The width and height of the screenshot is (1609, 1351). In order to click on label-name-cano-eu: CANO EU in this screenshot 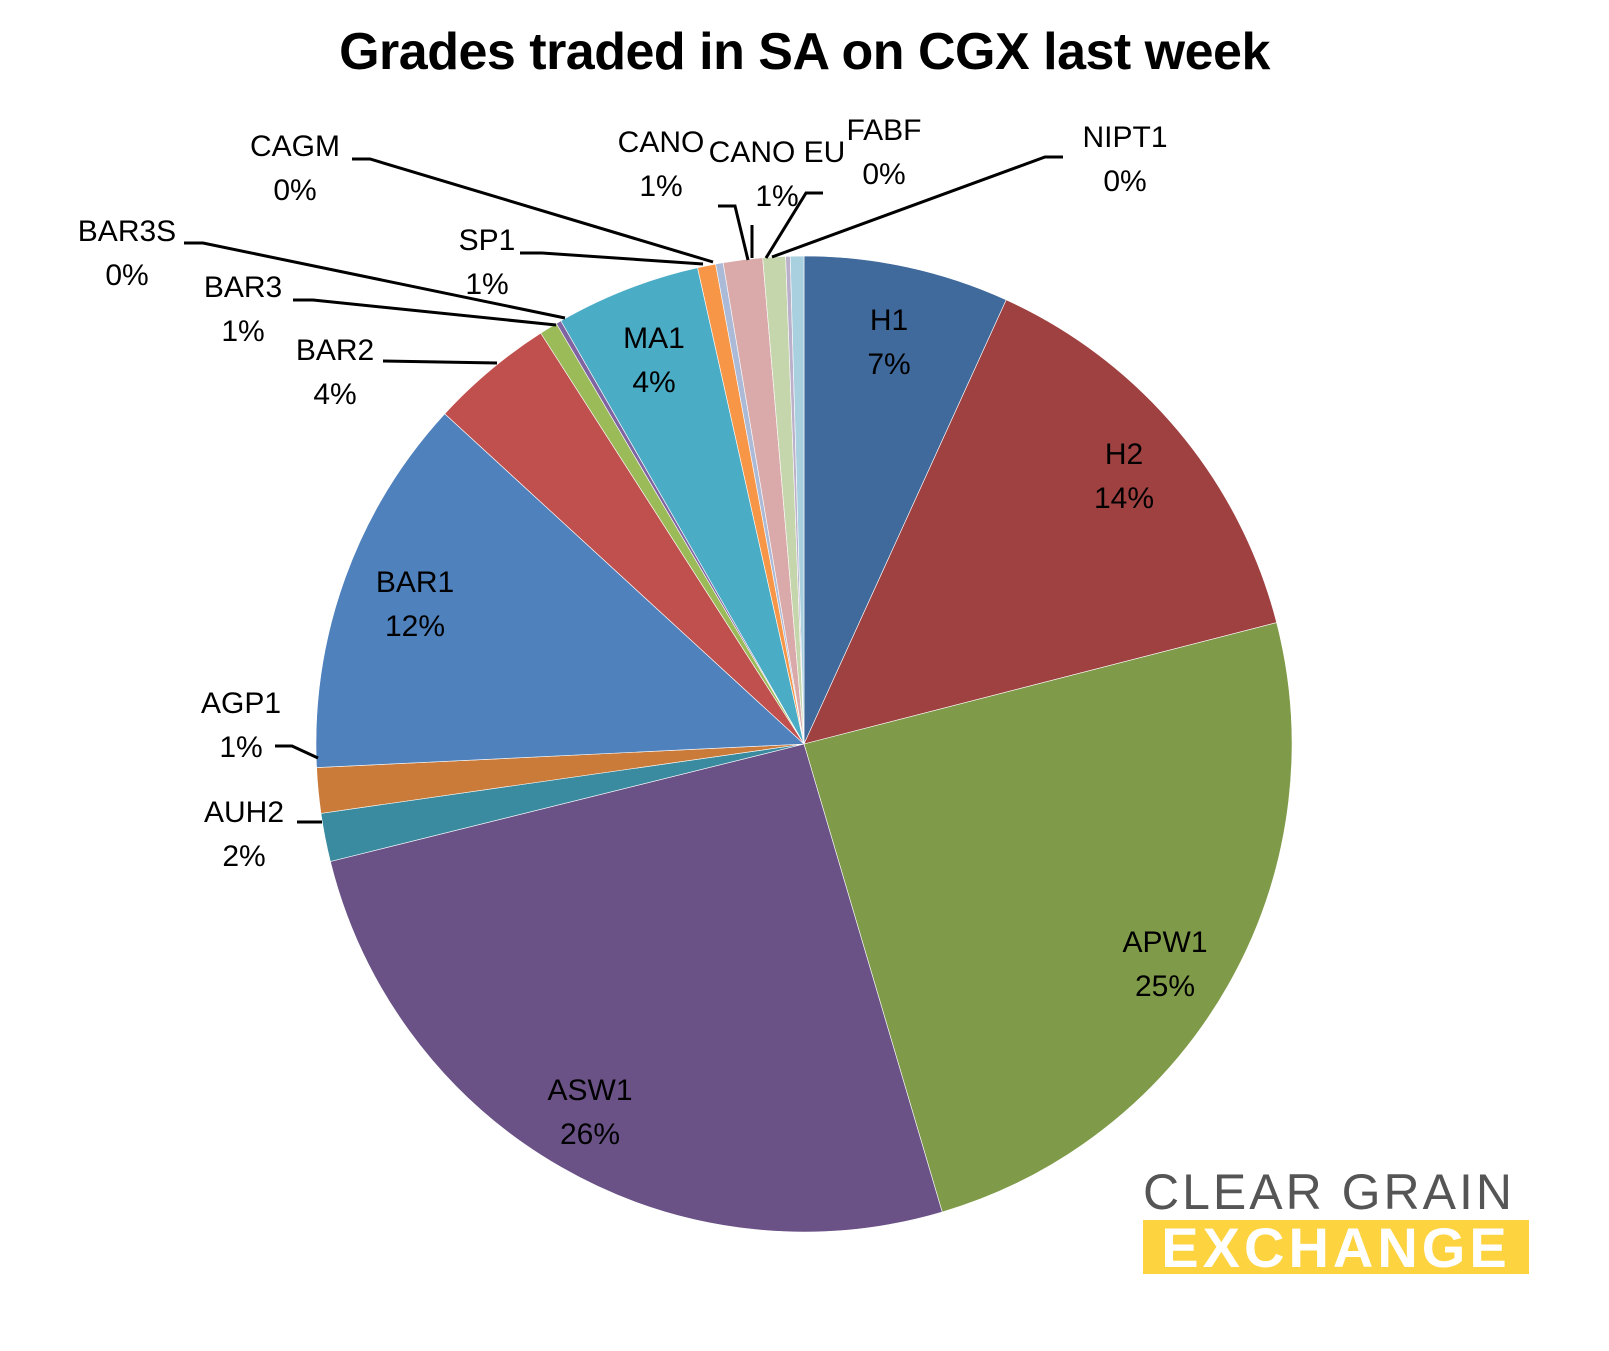, I will do `click(777, 152)`.